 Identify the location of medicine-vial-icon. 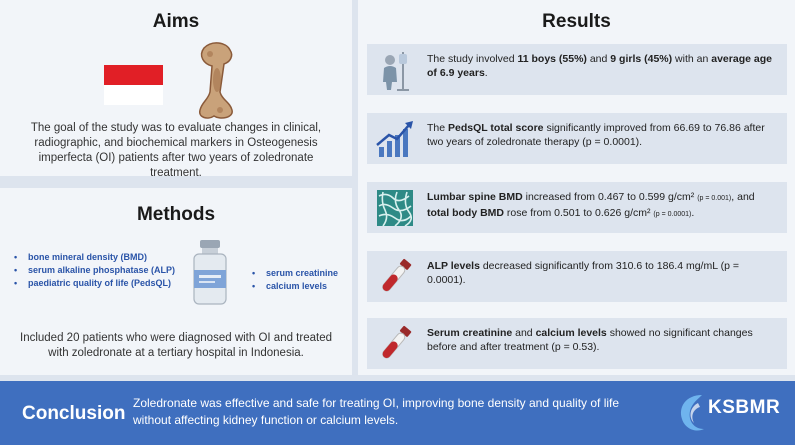
(210, 272).